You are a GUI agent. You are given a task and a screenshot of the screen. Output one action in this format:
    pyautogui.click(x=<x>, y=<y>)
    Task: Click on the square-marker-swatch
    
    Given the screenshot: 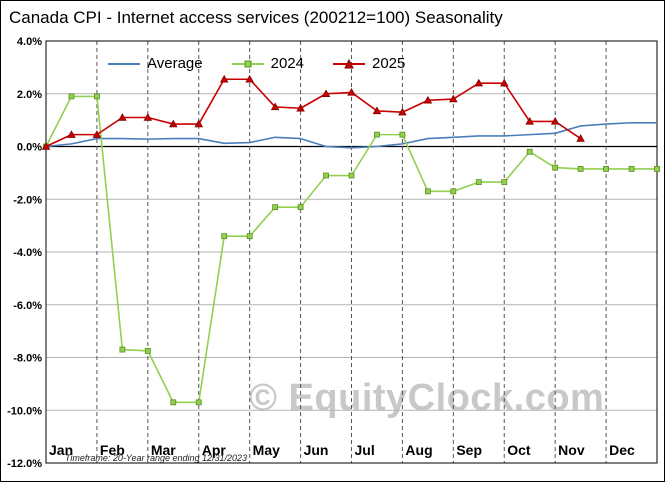 What is the action you would take?
    pyautogui.click(x=247, y=63)
    